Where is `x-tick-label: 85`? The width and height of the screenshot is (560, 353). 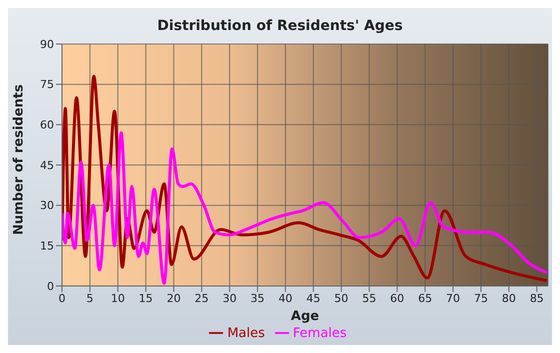 x-tick-label: 85 is located at coordinates (537, 298).